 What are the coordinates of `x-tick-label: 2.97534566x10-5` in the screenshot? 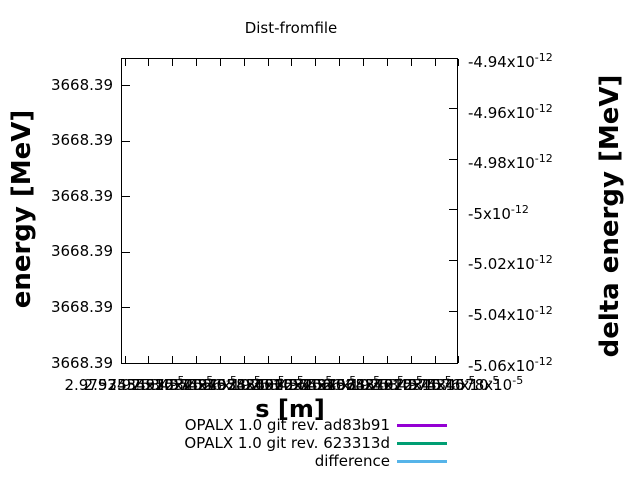 It's located at (315, 384).